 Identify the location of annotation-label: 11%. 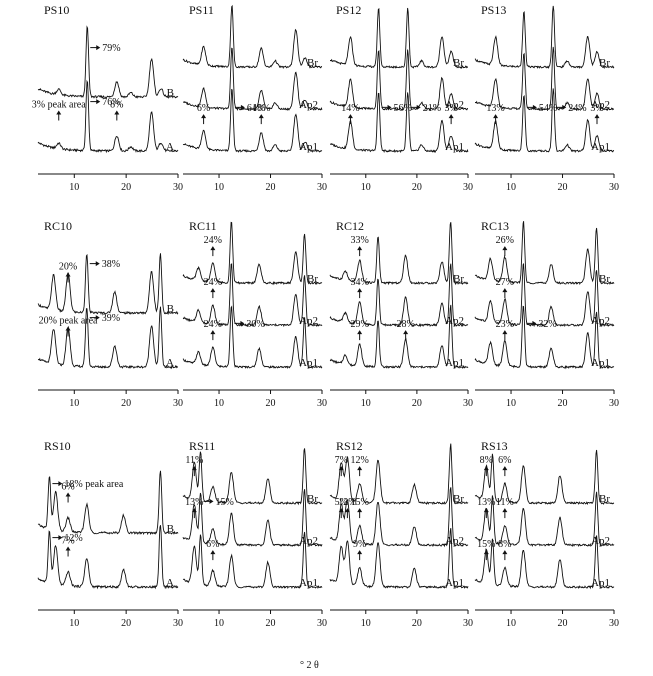
(194, 460).